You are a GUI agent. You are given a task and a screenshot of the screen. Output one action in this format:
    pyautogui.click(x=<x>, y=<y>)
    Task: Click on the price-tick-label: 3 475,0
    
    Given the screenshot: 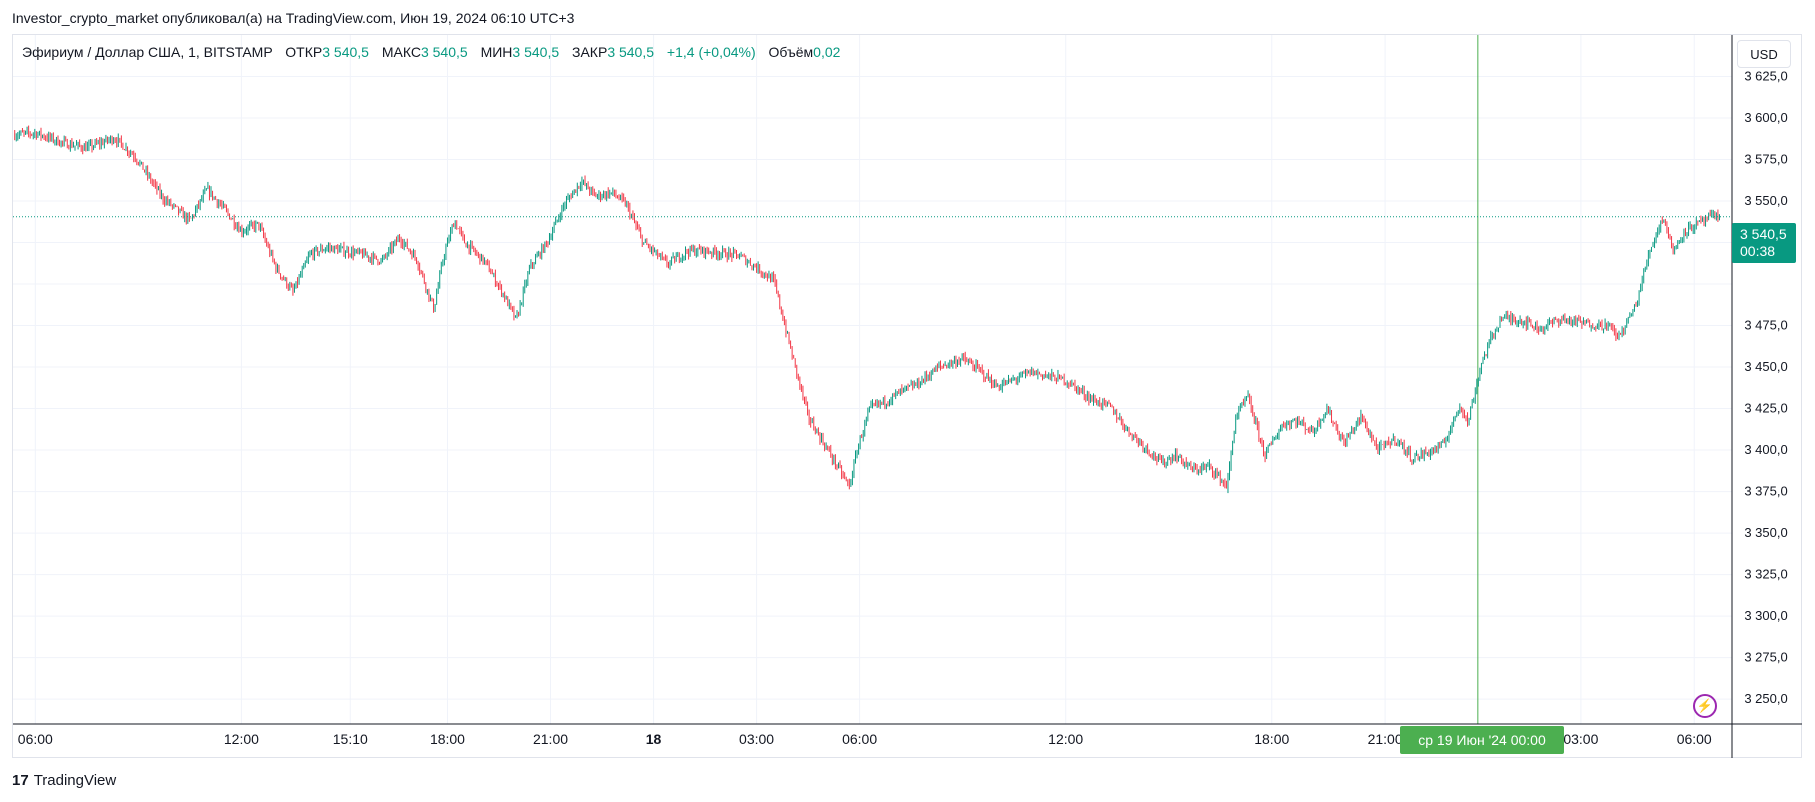 What is the action you would take?
    pyautogui.click(x=1765, y=325)
    